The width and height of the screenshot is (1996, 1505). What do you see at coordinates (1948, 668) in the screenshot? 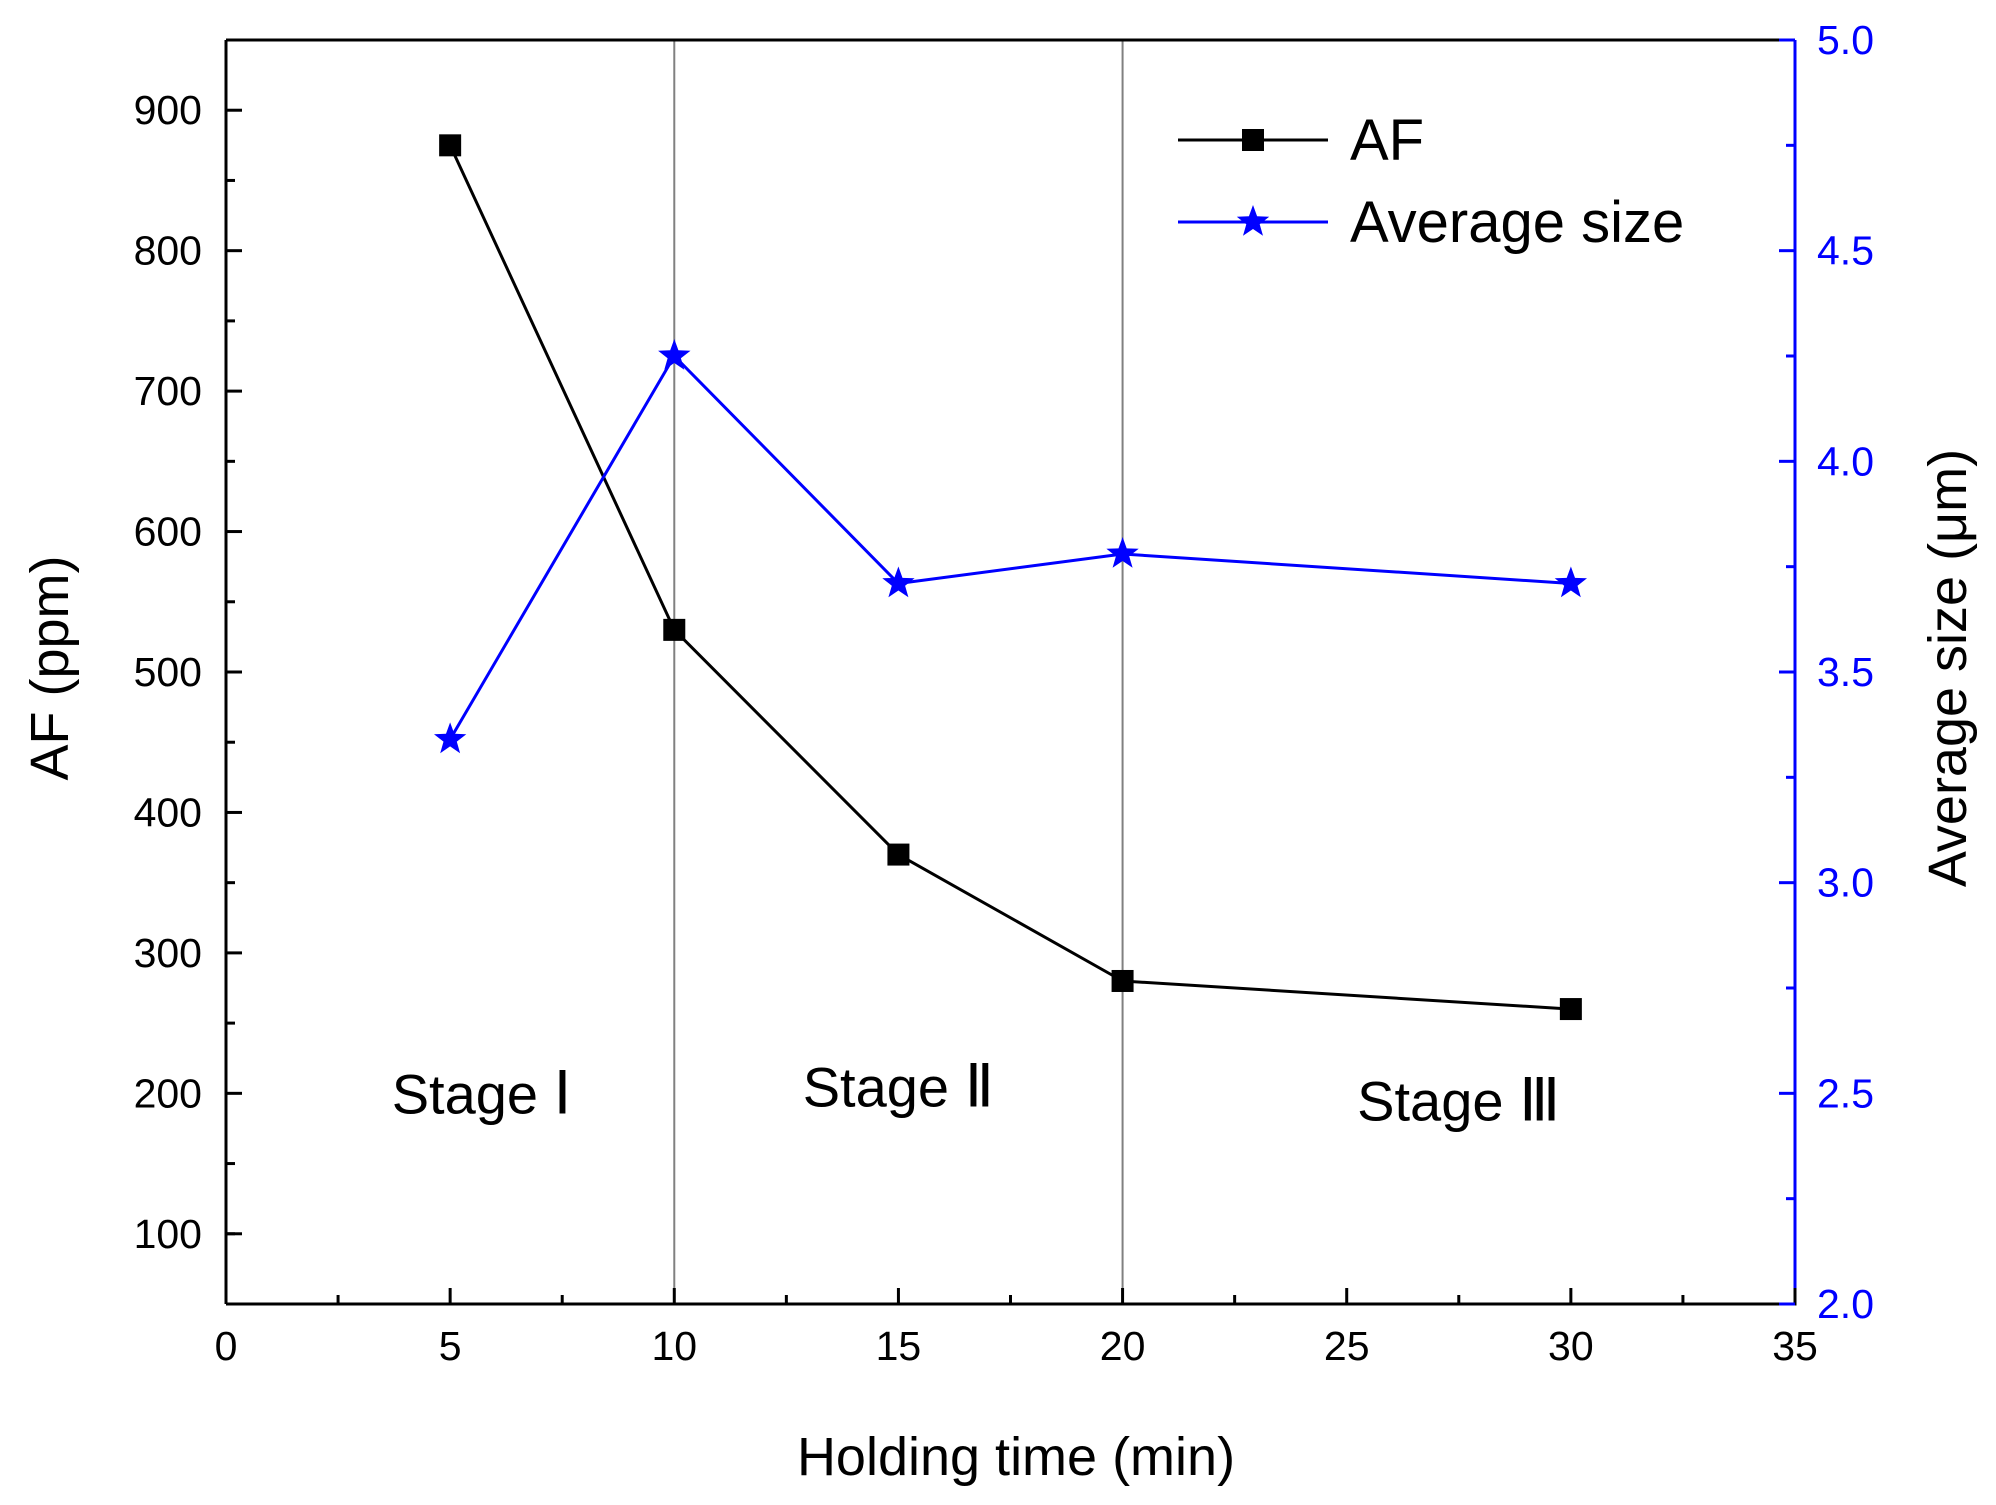
I see `y-right-axis-title: Average size (μm)` at bounding box center [1948, 668].